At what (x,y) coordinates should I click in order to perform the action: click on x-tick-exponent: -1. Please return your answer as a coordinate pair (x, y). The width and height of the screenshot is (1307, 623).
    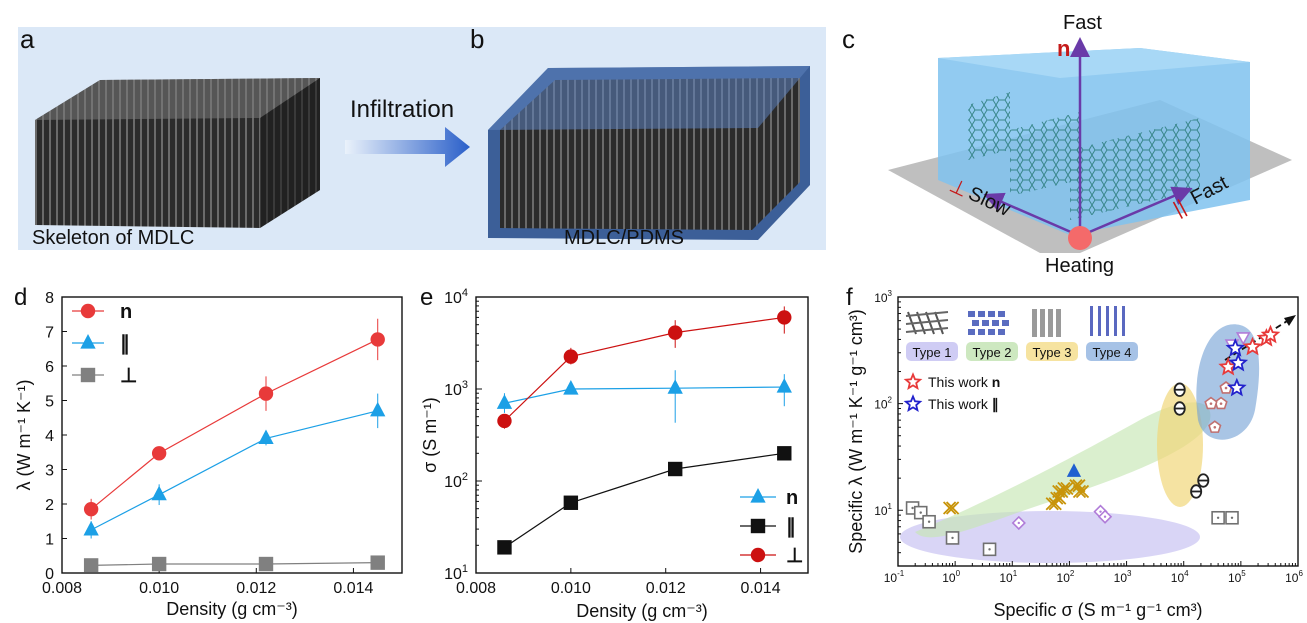
    Looking at the image, I should click on (901, 573).